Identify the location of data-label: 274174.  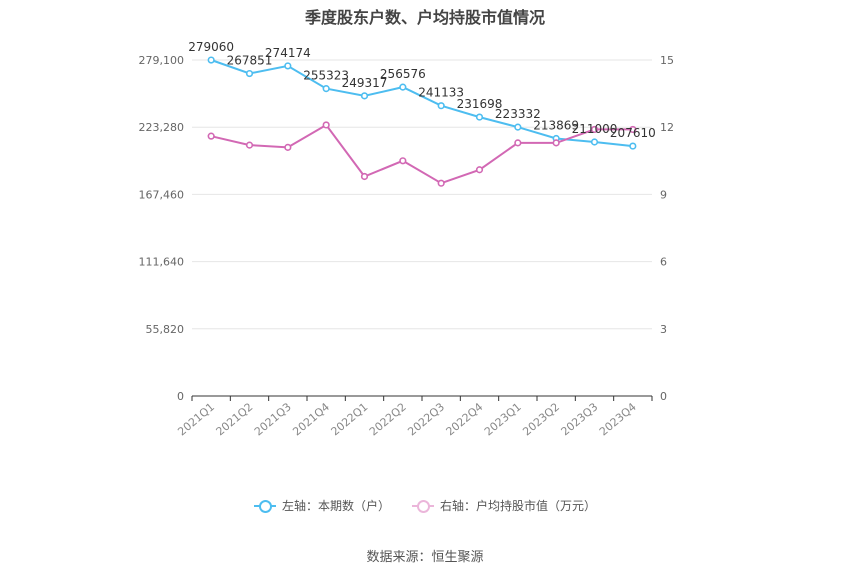
(288, 53).